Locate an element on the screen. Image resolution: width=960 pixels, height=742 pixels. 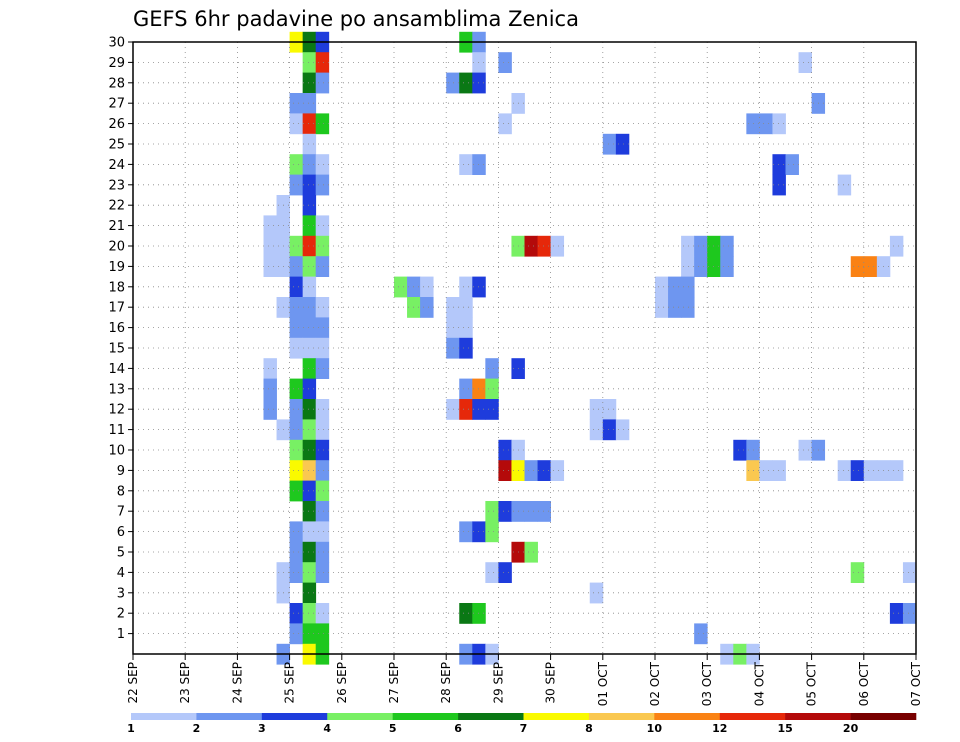
x-tick-label: 27 SEP is located at coordinates (394, 683).